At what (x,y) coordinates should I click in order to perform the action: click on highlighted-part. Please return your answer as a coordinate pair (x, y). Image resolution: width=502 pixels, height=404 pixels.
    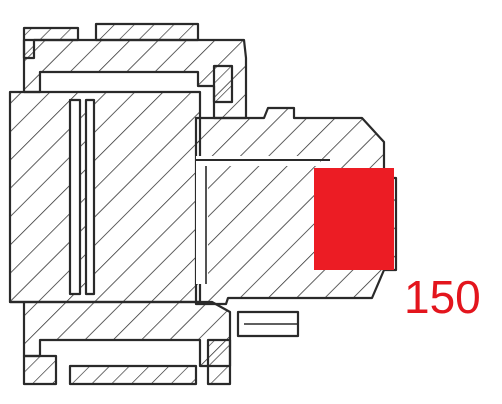
    Looking at the image, I should click on (354, 219).